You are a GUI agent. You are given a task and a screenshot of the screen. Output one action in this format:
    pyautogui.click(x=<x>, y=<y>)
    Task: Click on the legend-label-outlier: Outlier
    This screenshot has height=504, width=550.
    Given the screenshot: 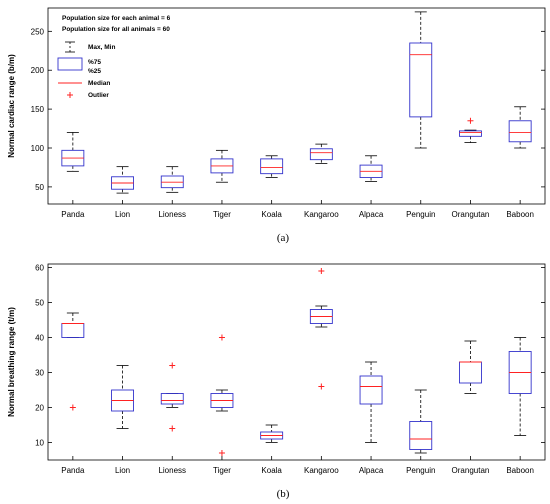 What is the action you would take?
    pyautogui.click(x=98, y=95)
    